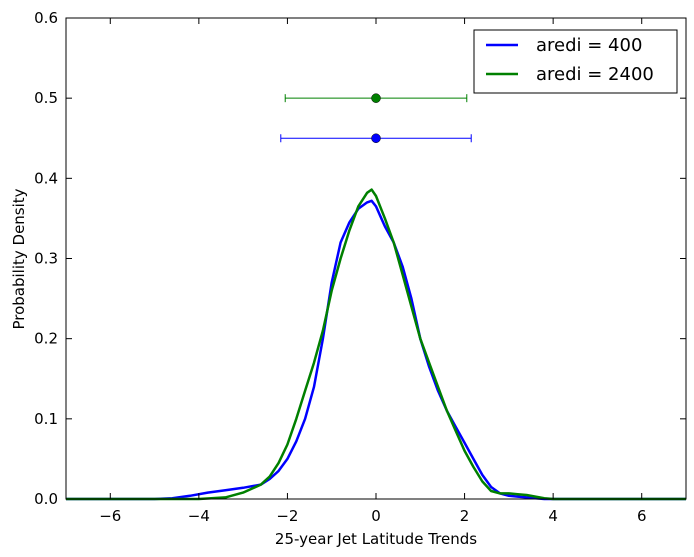 This screenshot has height=557, width=694. I want to click on x-tick-label: 2, so click(465, 516).